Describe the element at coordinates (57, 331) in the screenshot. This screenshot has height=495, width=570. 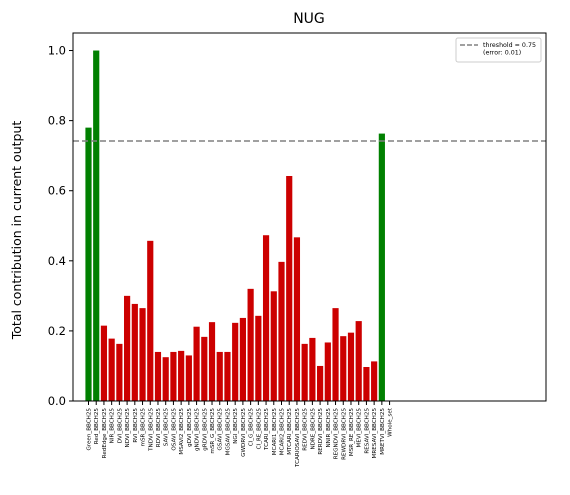
I see `y-tick-label: 0.2` at that location.